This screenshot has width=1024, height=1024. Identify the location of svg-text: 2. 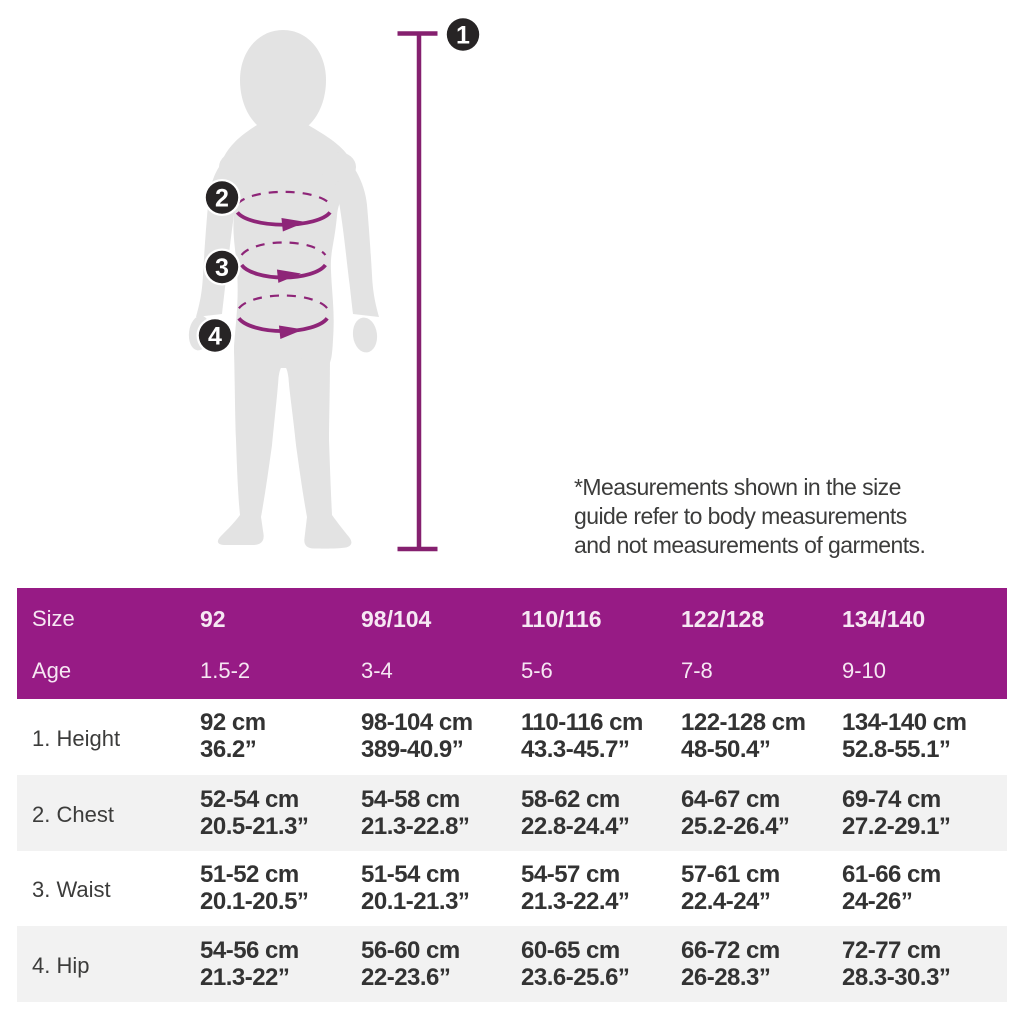
(222, 199).